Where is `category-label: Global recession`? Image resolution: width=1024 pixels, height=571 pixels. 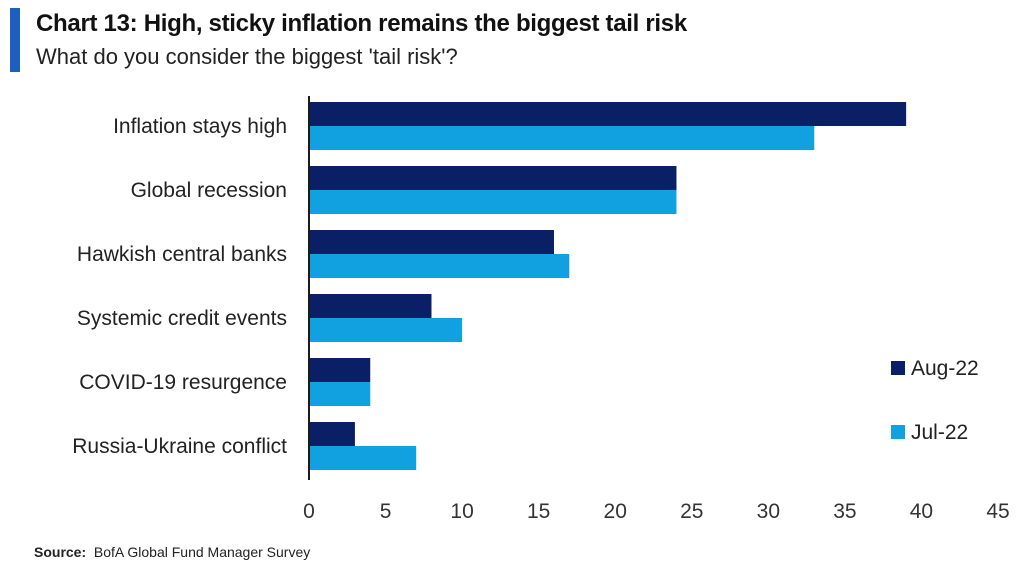
category-label: Global recession is located at coordinates (209, 190).